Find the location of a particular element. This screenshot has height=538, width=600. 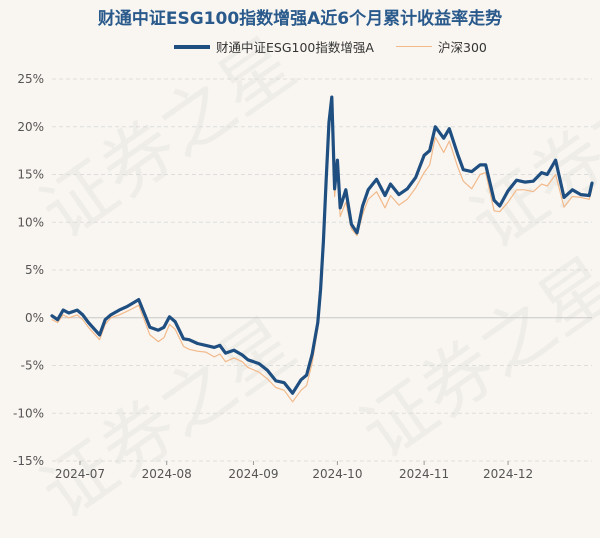

chart-title: 财通中证ESG100指数增强A近6个月累计收益率走势 is located at coordinates (300, 19).